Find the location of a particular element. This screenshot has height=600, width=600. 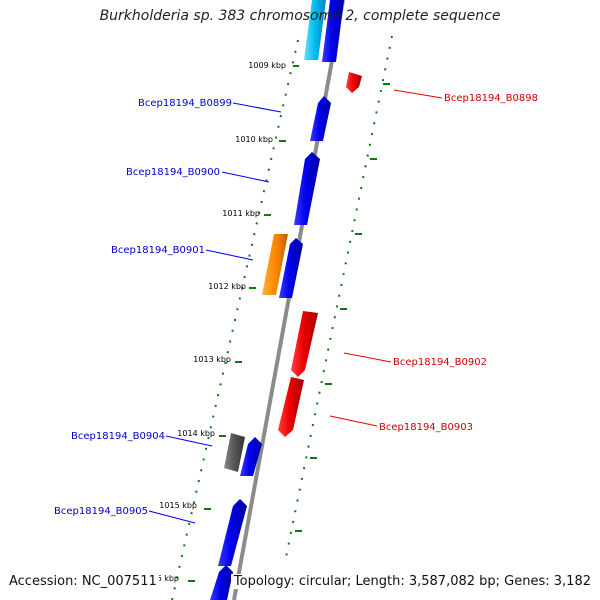

callout-B0899 is located at coordinates (257, 107).